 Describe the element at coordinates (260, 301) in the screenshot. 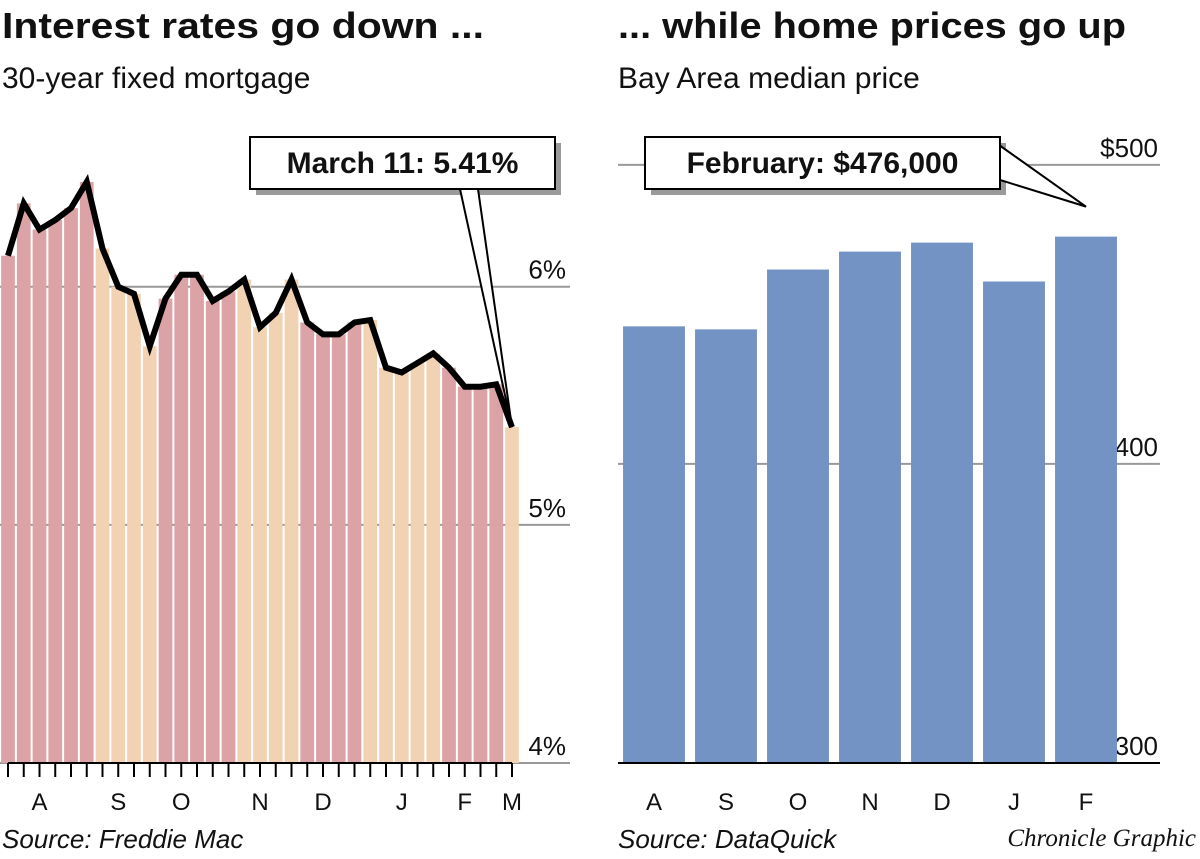

I see `line` at that location.